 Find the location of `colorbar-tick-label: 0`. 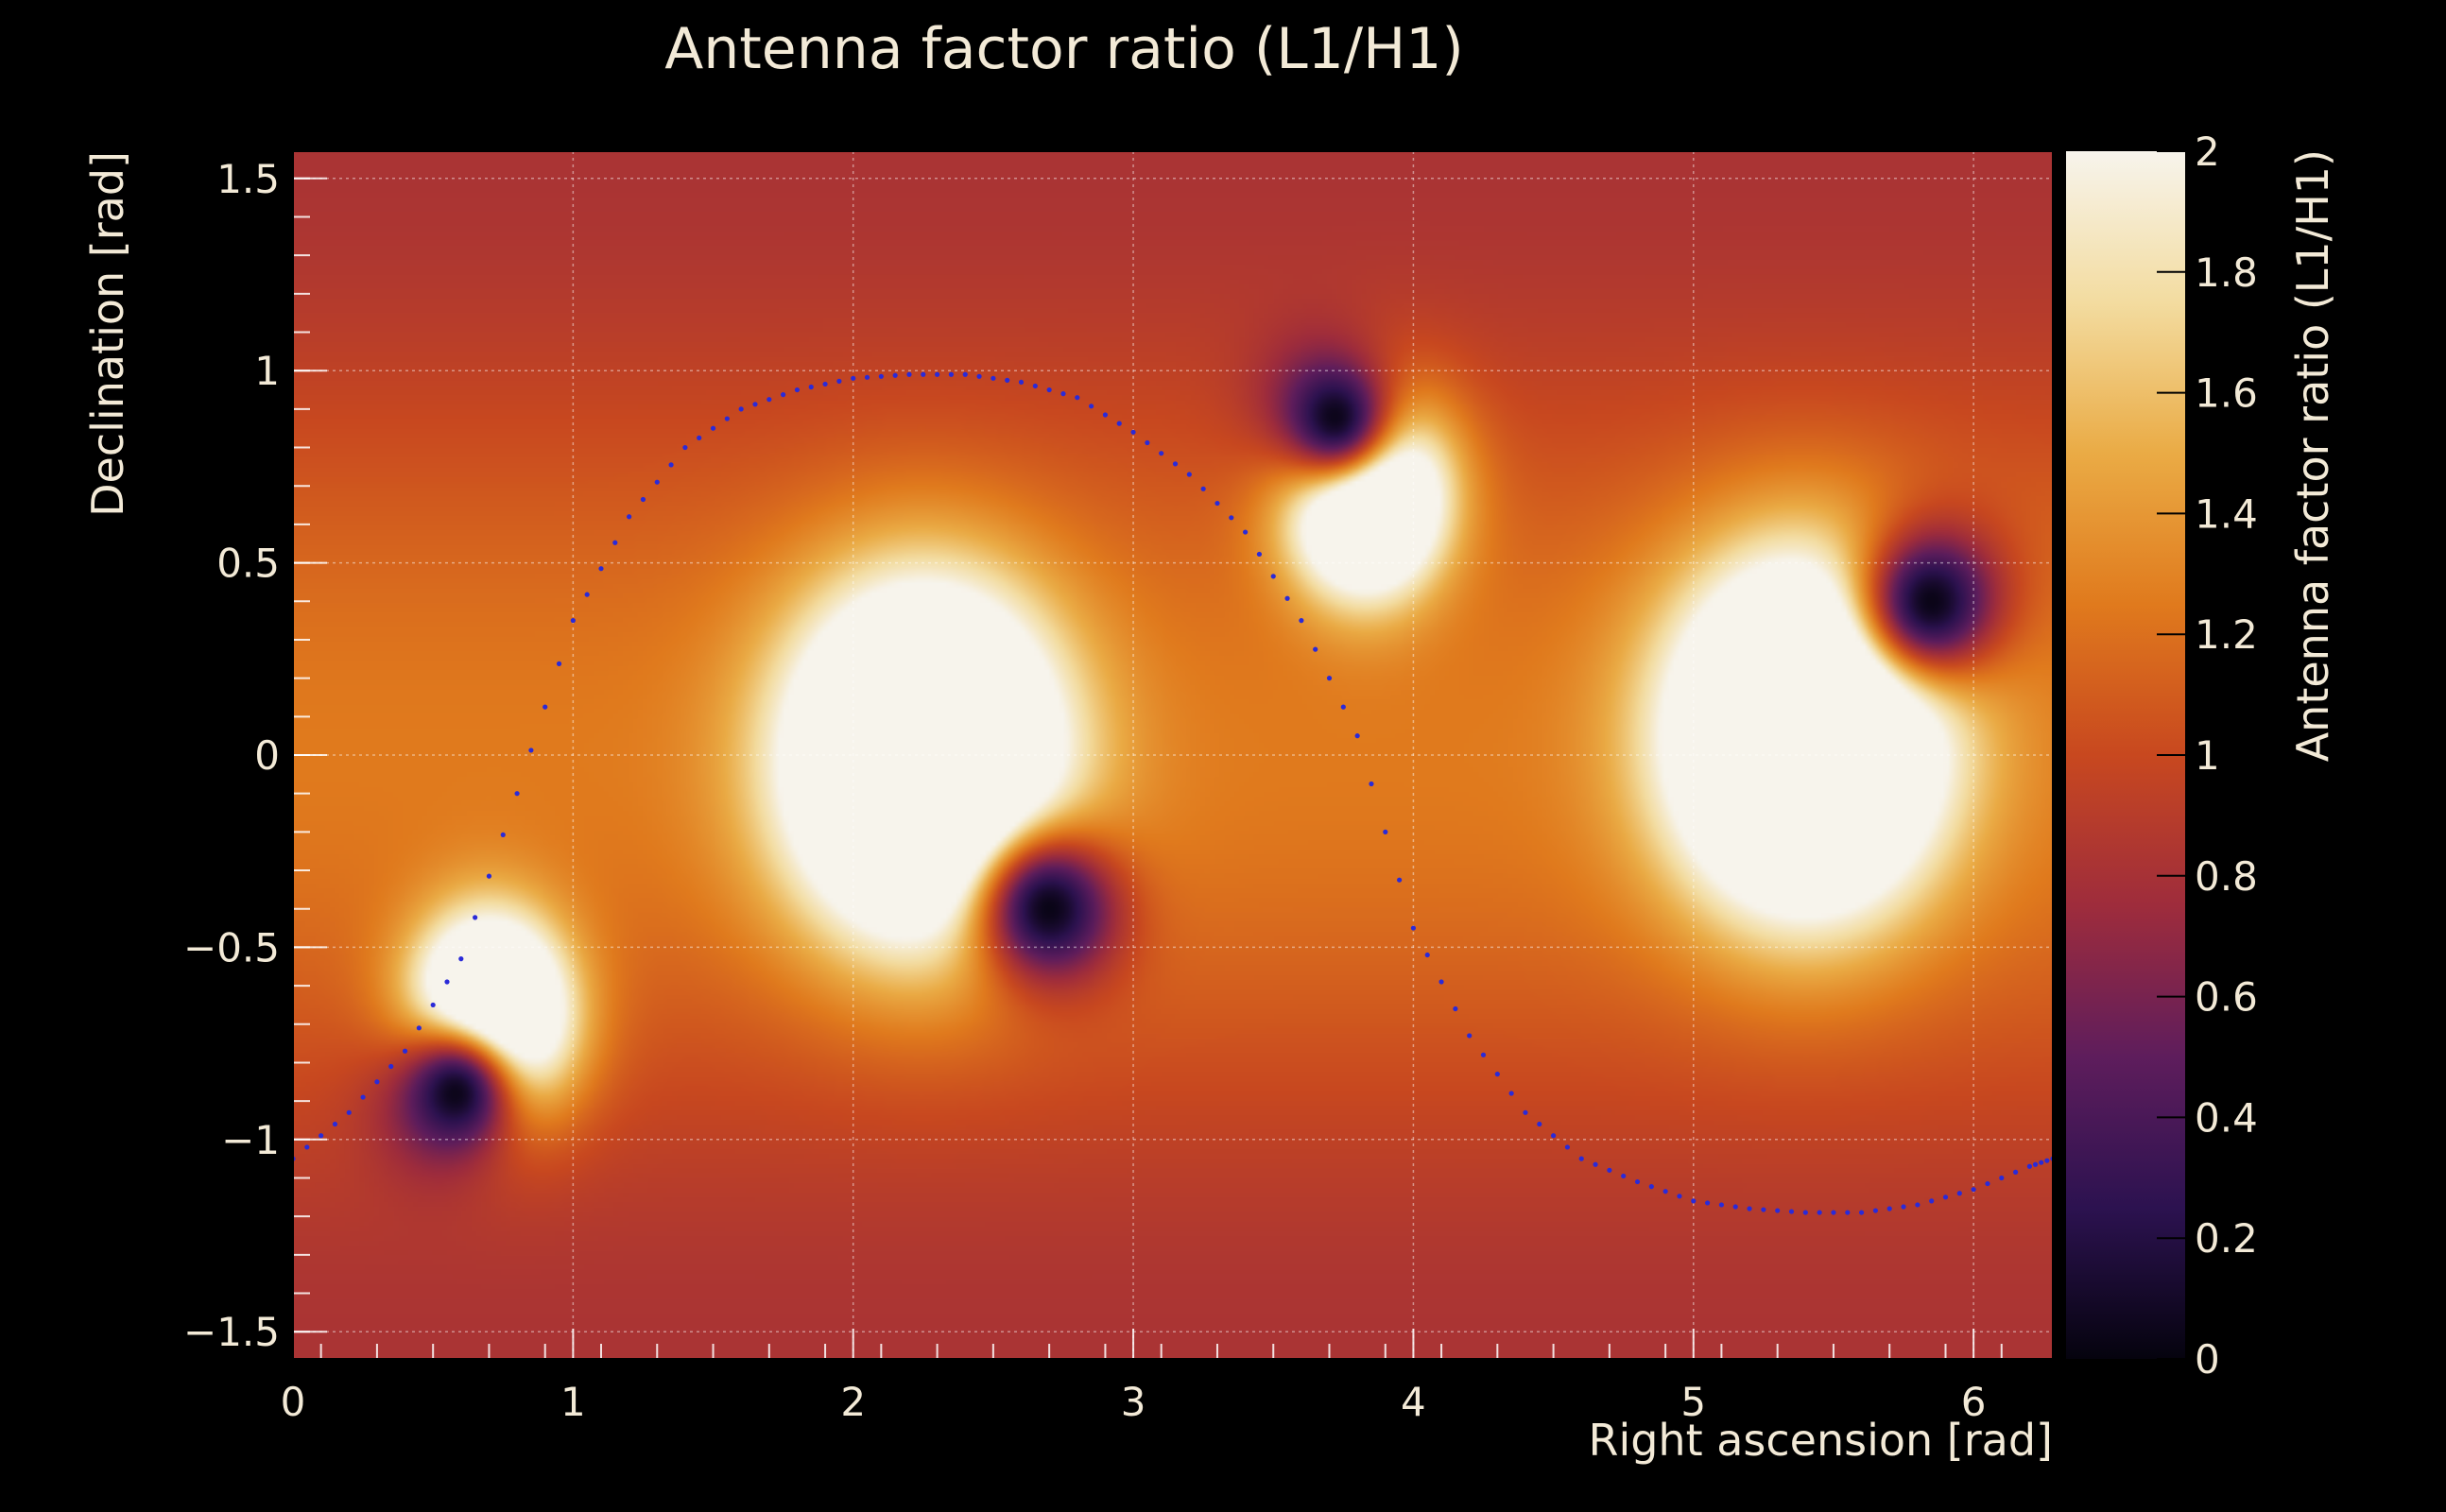

colorbar-tick-label: 0 is located at coordinates (2207, 1359).